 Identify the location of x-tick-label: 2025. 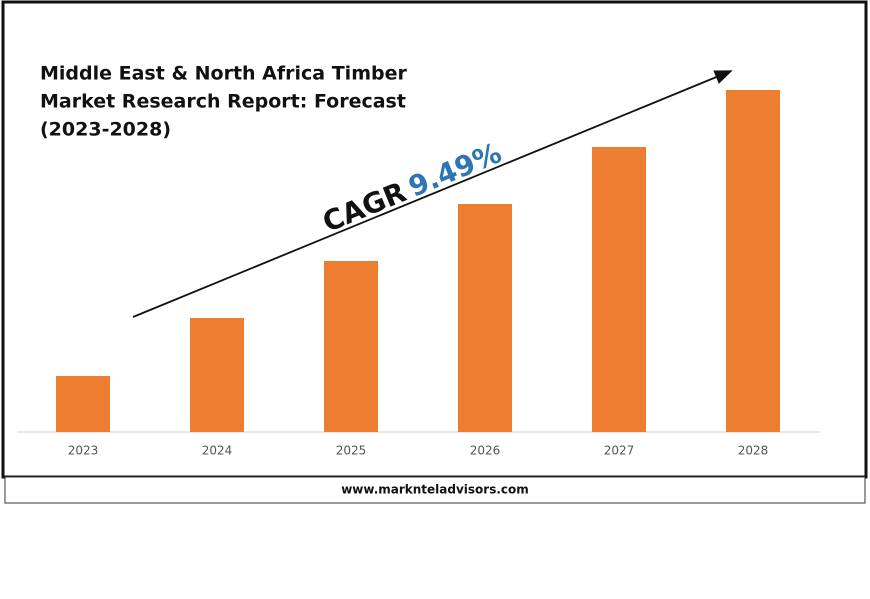
(351, 451).